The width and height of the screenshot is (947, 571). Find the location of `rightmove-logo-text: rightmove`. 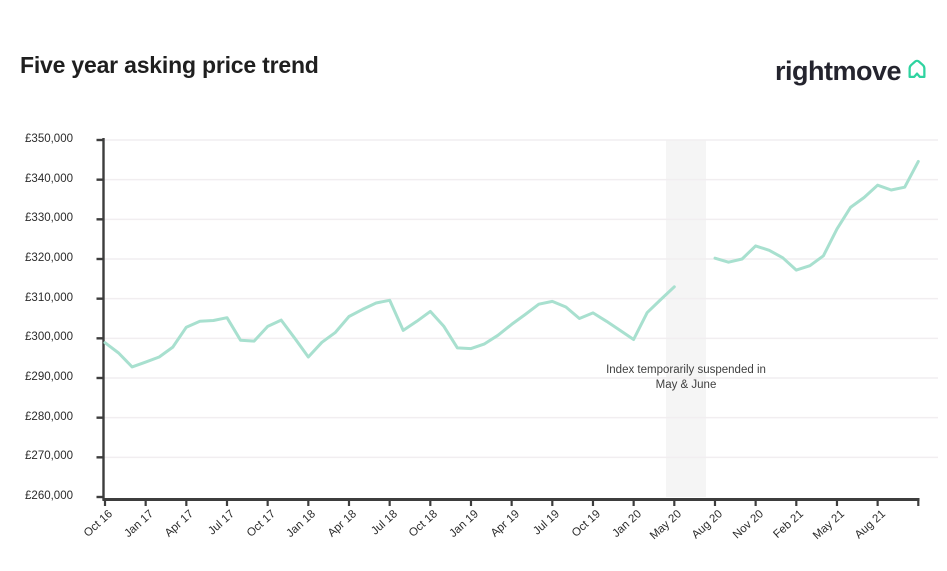

rightmove-logo-text: rightmove is located at coordinates (838, 71).